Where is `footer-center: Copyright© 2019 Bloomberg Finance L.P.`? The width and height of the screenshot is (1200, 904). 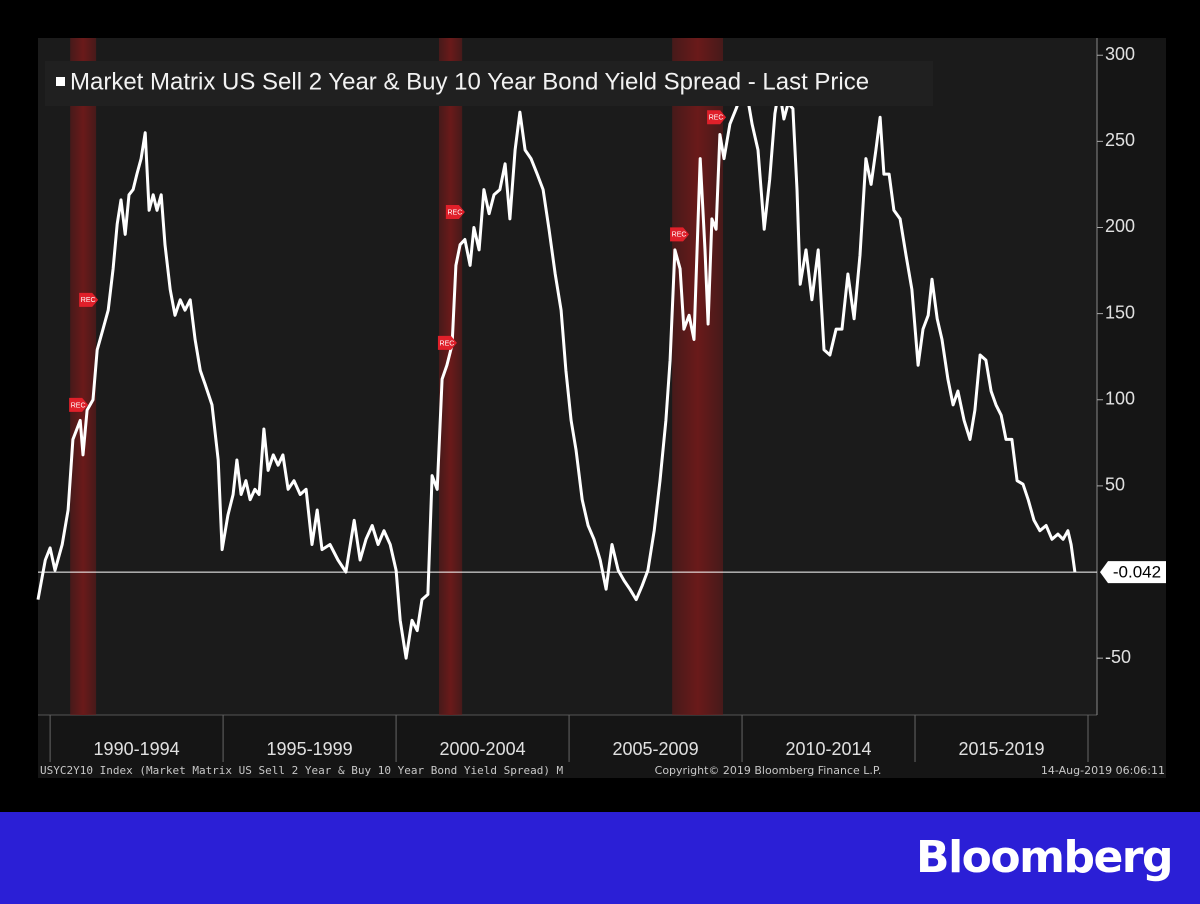
footer-center: Copyright© 2019 Bloomberg Finance L.P. is located at coordinates (768, 770).